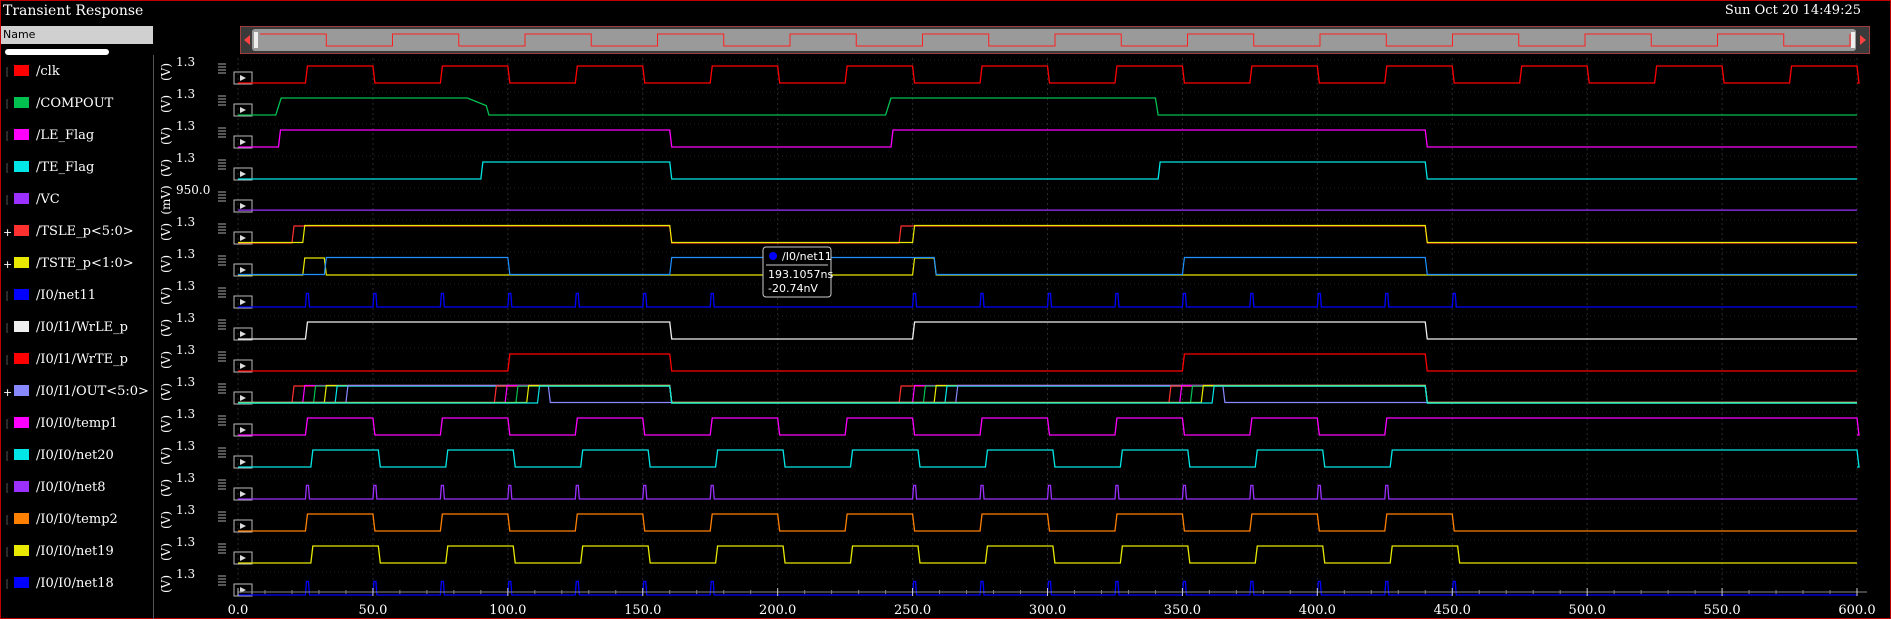  I want to click on signal-name: /I0/I0/net20, so click(75, 455).